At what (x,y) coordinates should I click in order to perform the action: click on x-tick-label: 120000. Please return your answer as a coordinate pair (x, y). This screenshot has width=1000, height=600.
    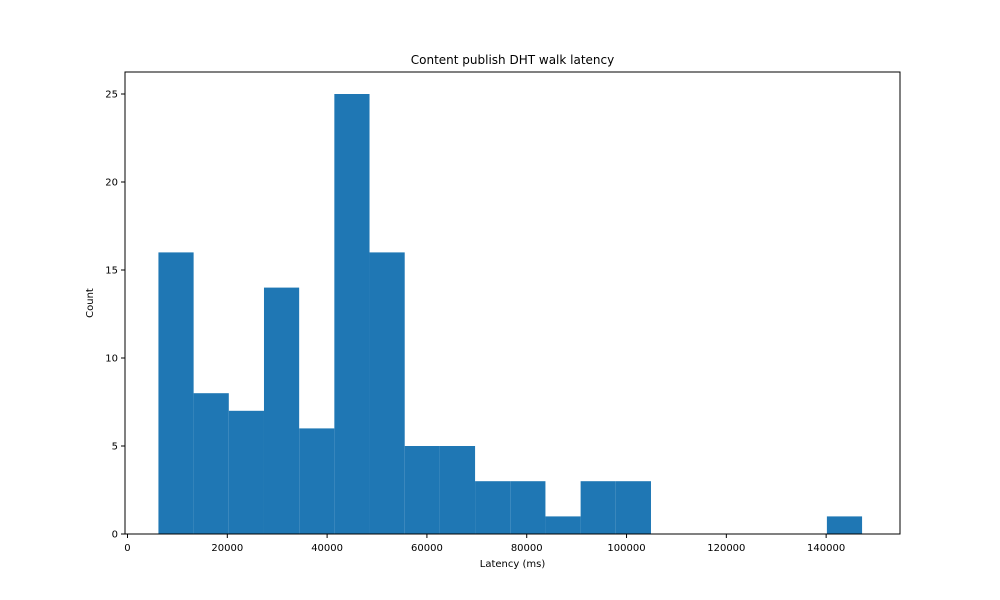
    Looking at the image, I should click on (726, 548).